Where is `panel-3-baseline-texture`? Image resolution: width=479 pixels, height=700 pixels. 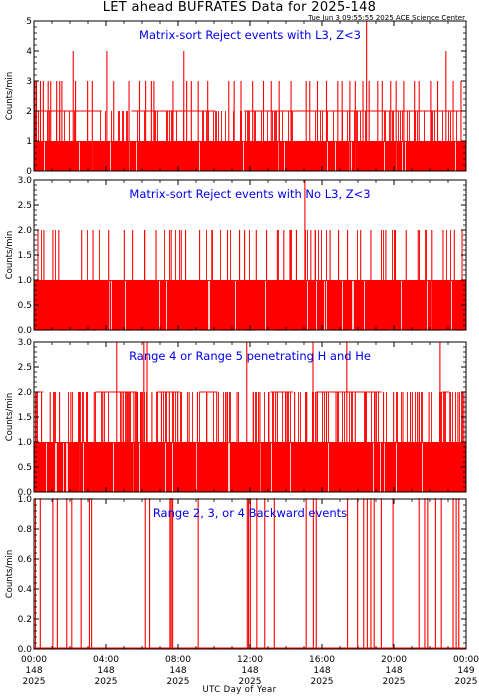
panel-3-baseline-texture is located at coordinates (250, 441).